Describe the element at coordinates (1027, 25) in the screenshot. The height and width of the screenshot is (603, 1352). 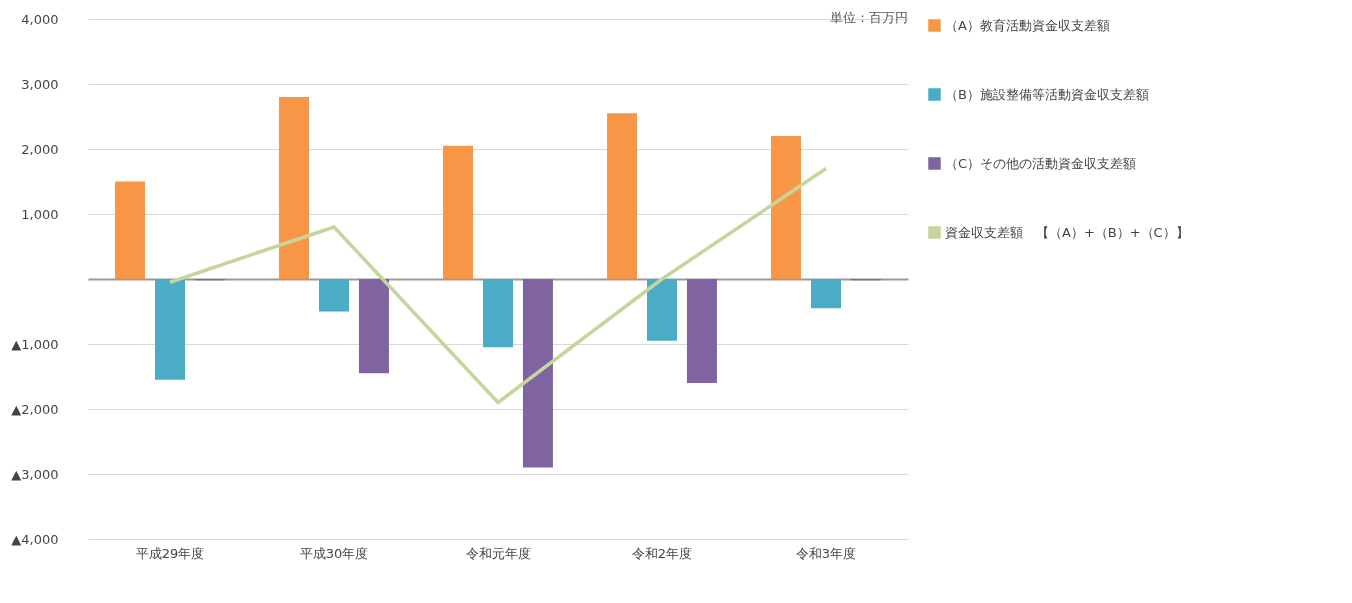
I see `legend-label: （A）教育活動資金収支差額` at that location.